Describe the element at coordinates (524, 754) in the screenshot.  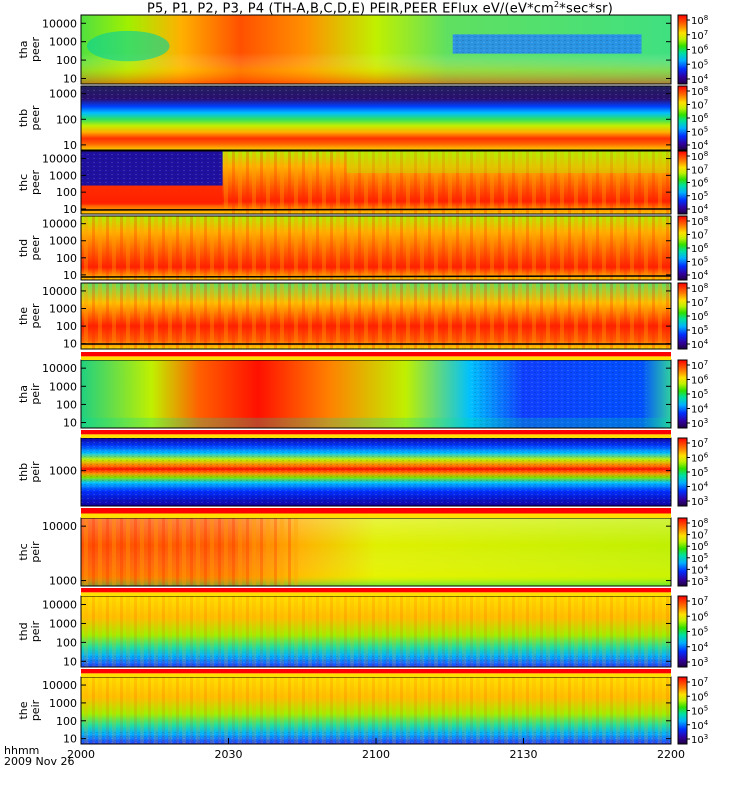
I see `x-tick-label: 2130` at that location.